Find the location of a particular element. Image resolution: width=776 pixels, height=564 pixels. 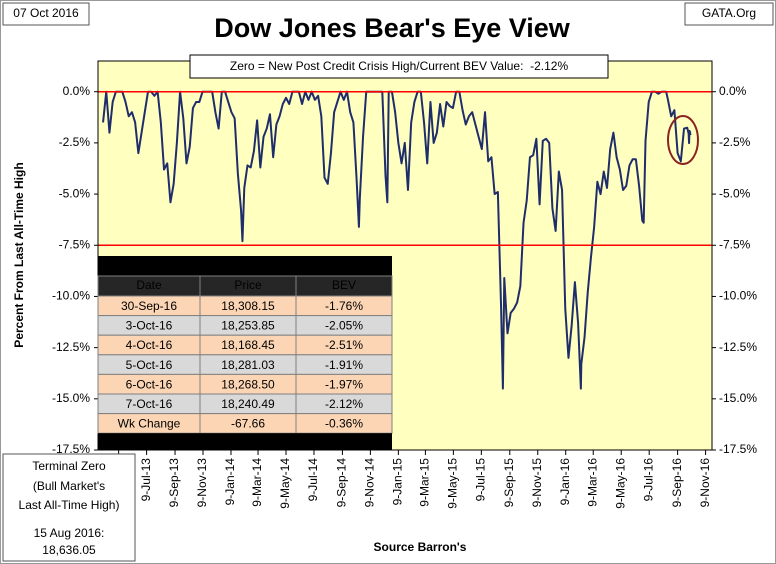

table-header: Date is located at coordinates (149, 285).